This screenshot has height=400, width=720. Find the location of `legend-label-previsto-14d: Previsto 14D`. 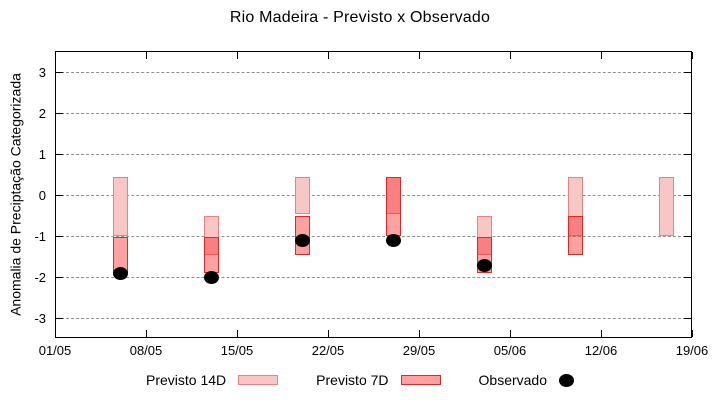

legend-label-previsto-14d: Previsto 14D is located at coordinates (186, 380).